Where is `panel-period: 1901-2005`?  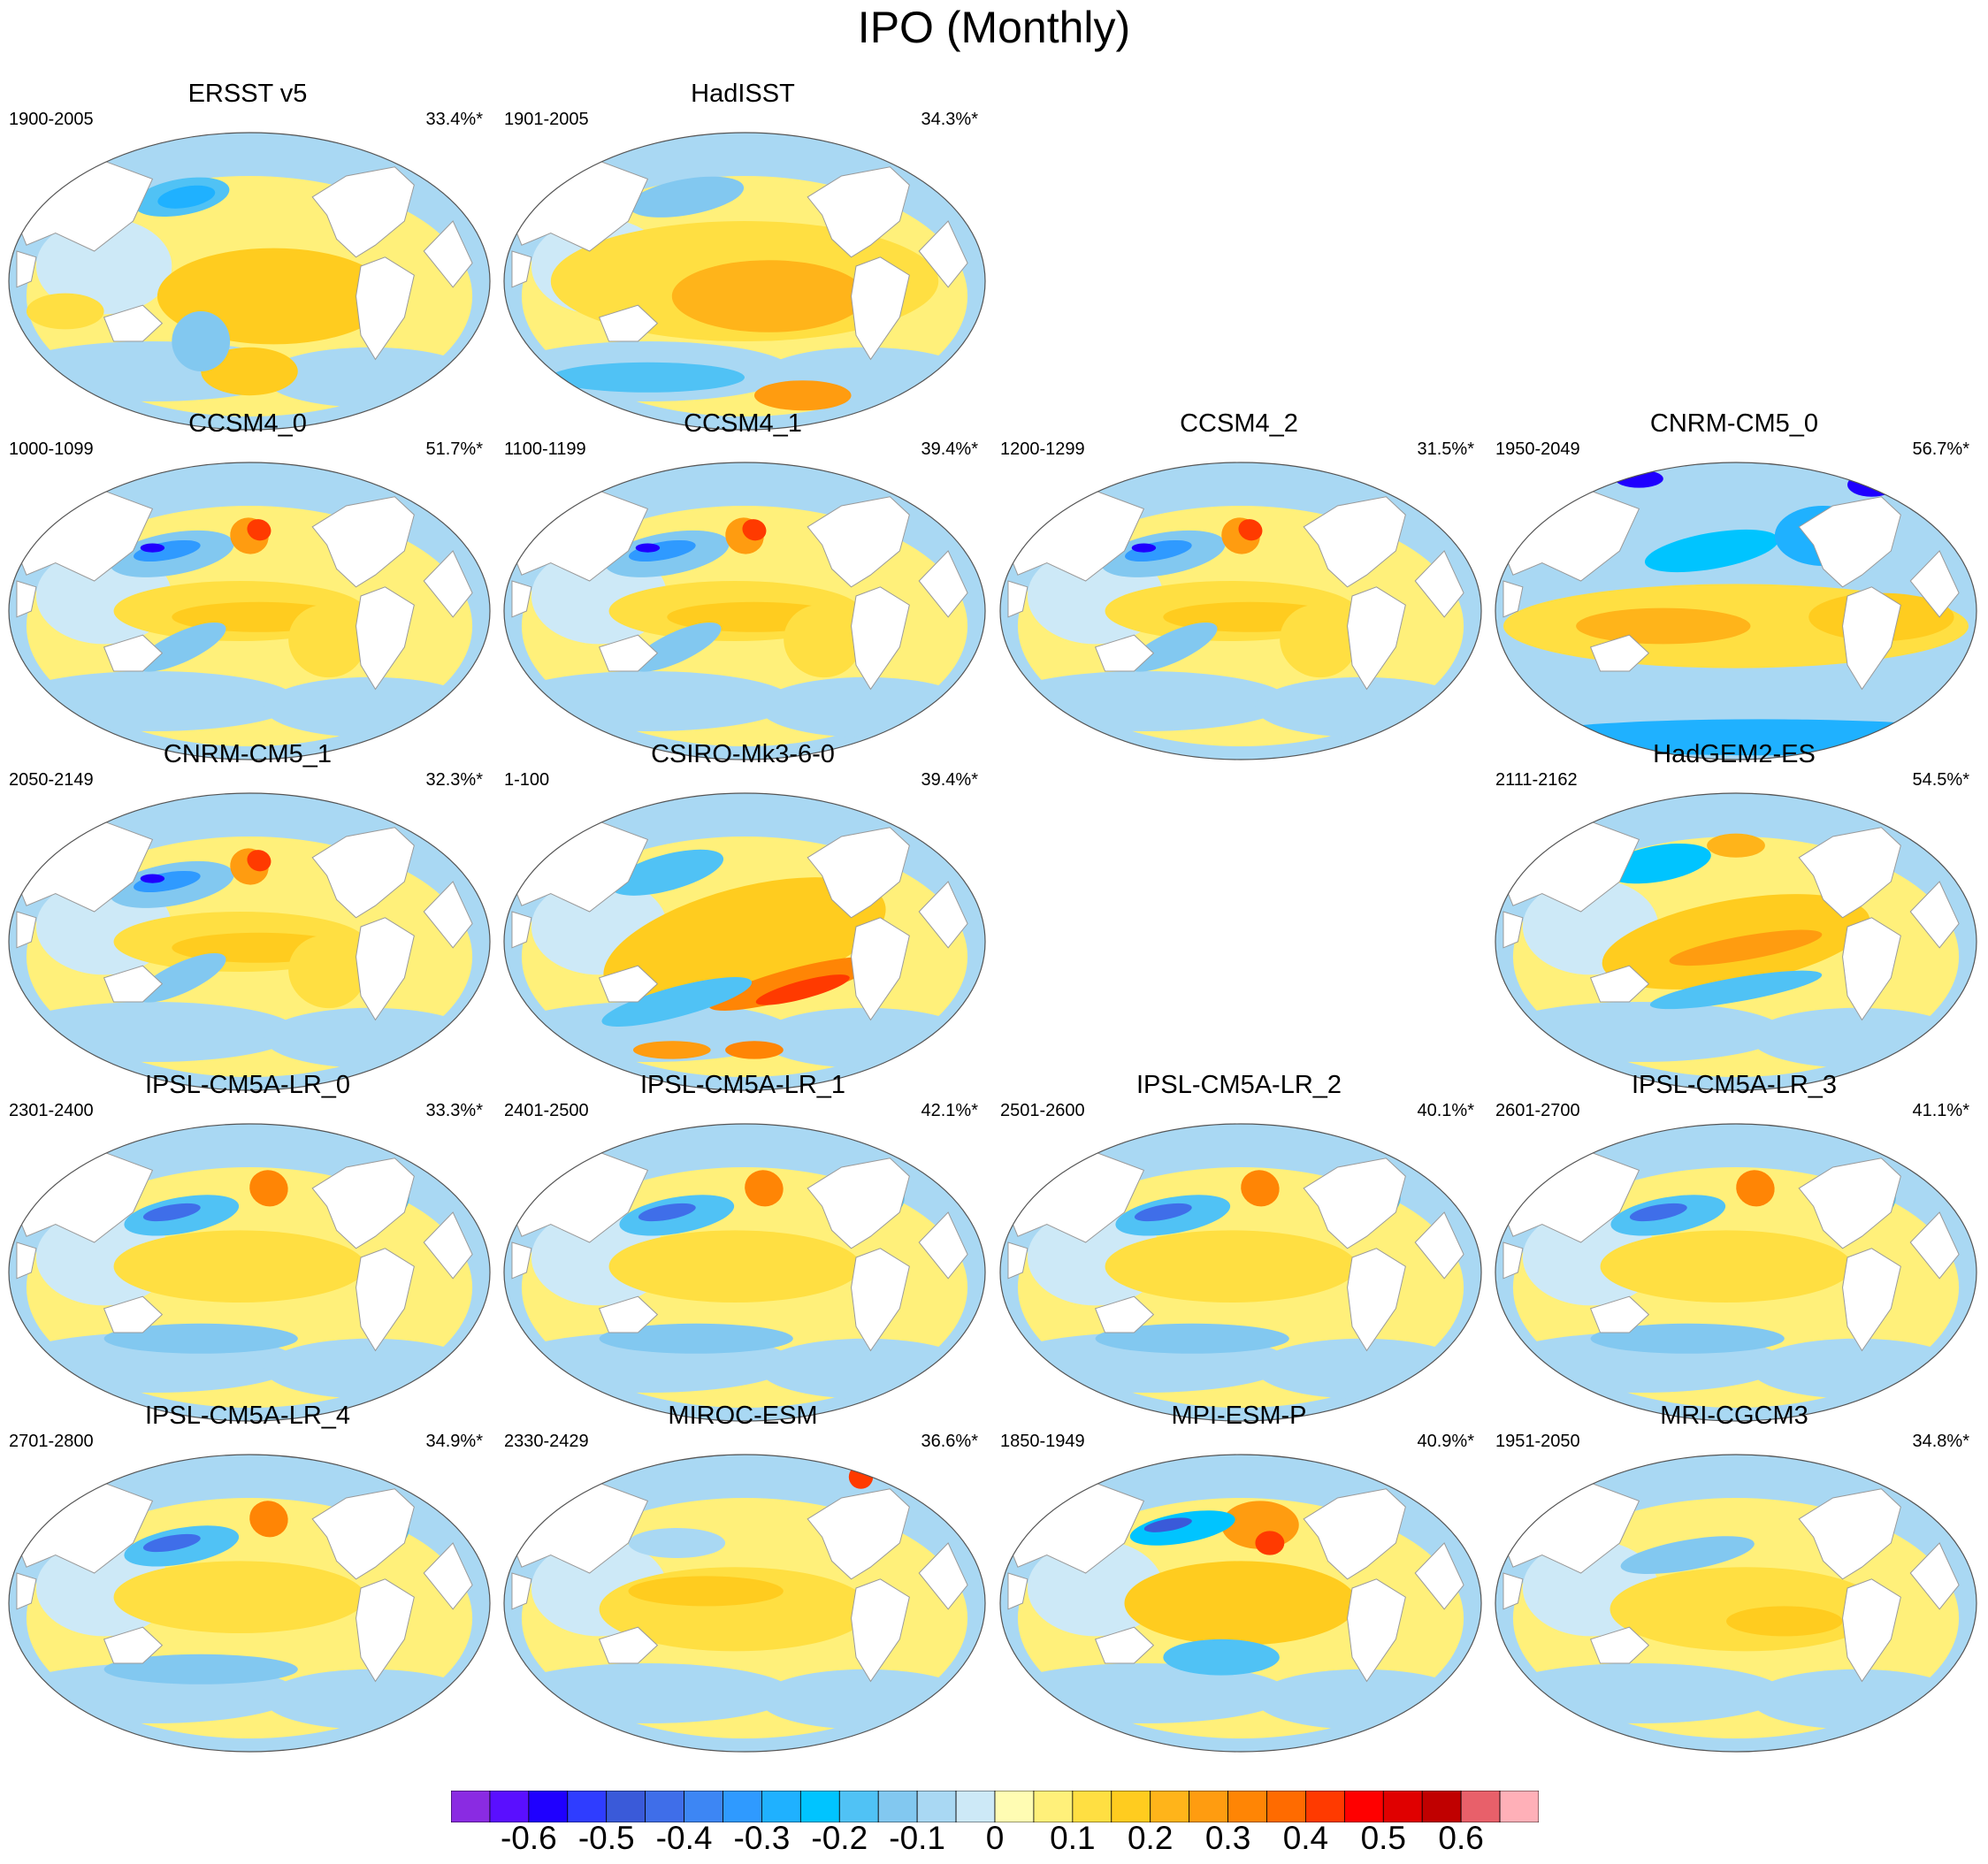 panel-period: 1901-2005 is located at coordinates (546, 120).